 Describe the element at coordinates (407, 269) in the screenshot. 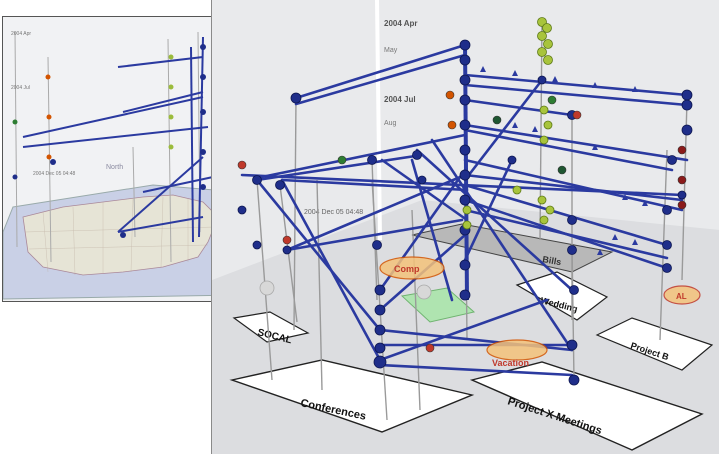

I see `event-label-comp: Comp` at that location.